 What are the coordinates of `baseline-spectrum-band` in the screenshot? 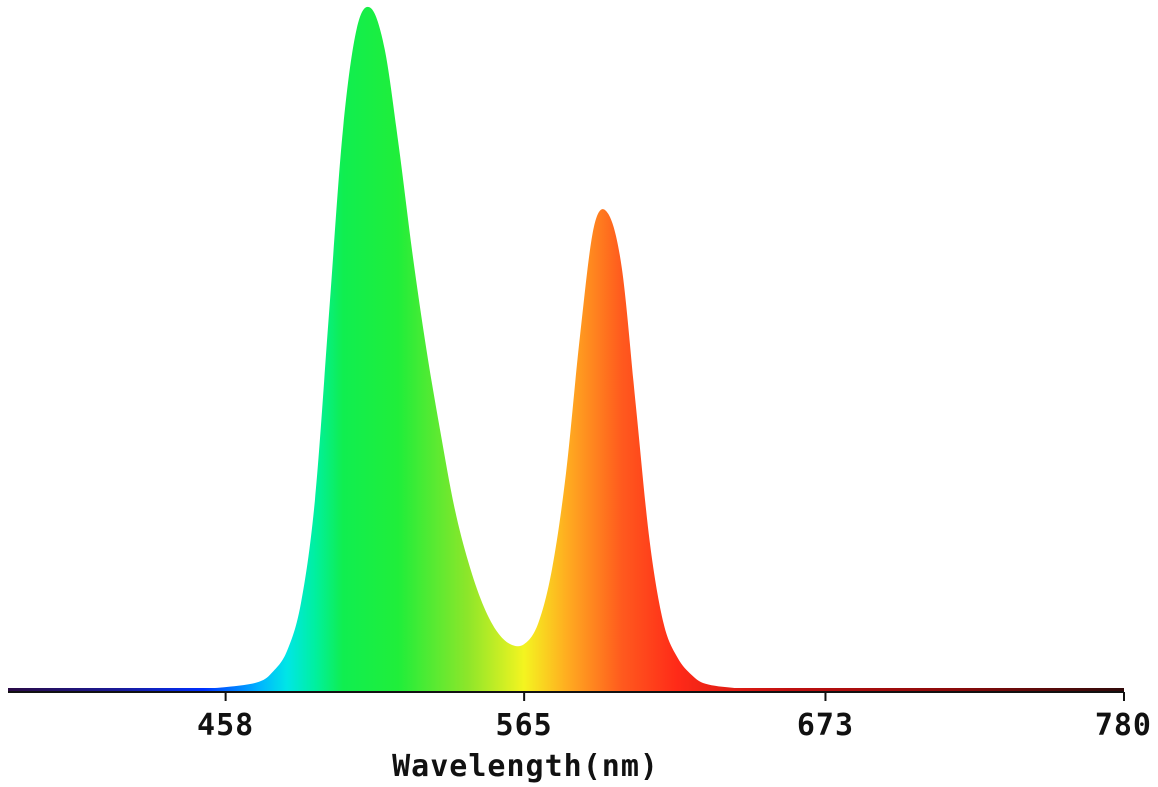 It's located at (566, 690).